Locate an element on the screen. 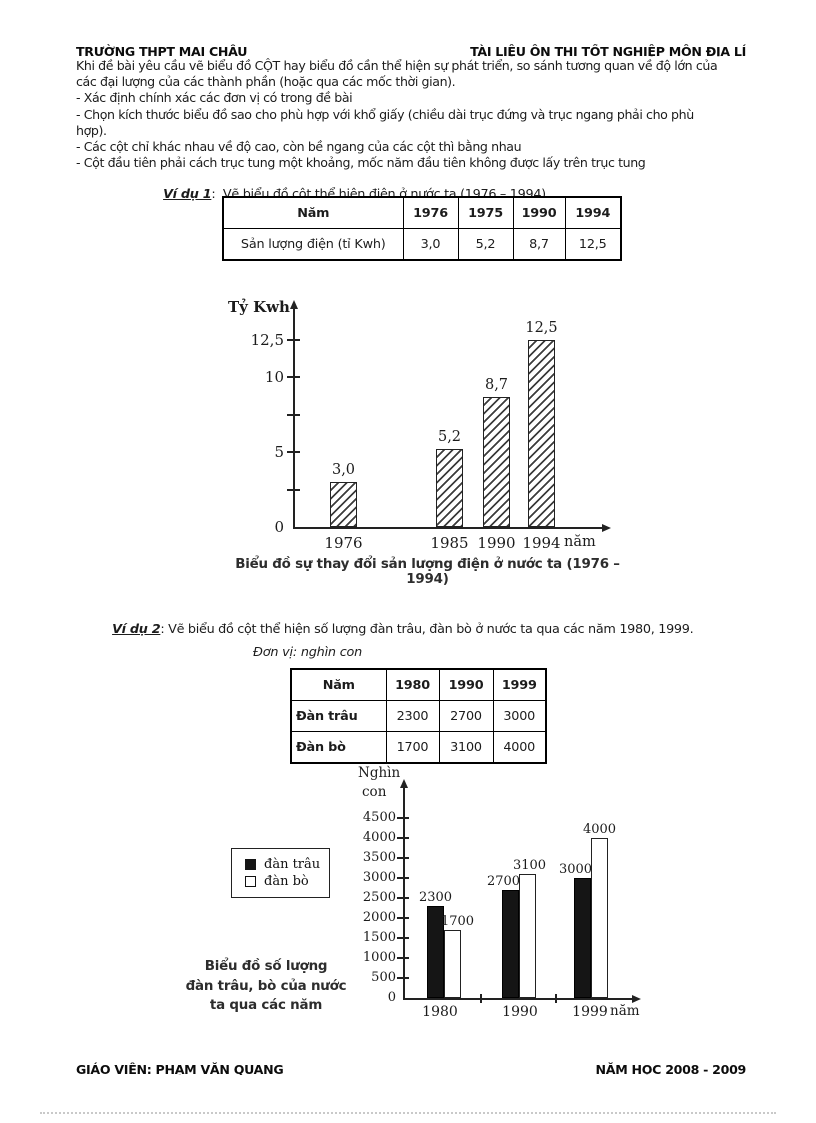 The height and width of the screenshot is (1123, 816). x-tick-label: 1980 is located at coordinates (440, 1012).